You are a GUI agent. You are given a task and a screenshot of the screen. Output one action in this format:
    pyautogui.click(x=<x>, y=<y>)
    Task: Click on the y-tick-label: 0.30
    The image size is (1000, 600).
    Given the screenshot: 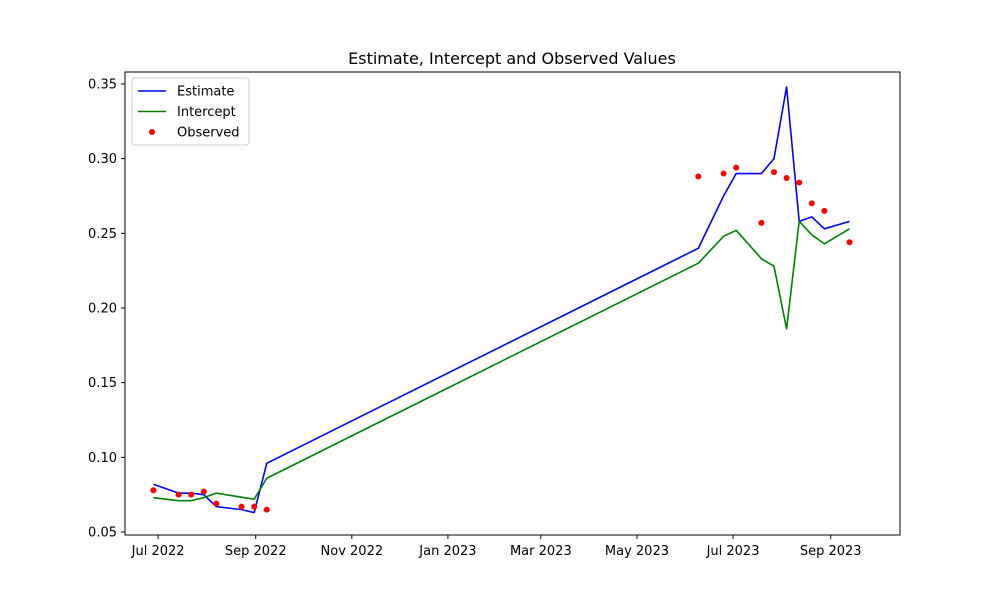 What is the action you would take?
    pyautogui.click(x=102, y=159)
    